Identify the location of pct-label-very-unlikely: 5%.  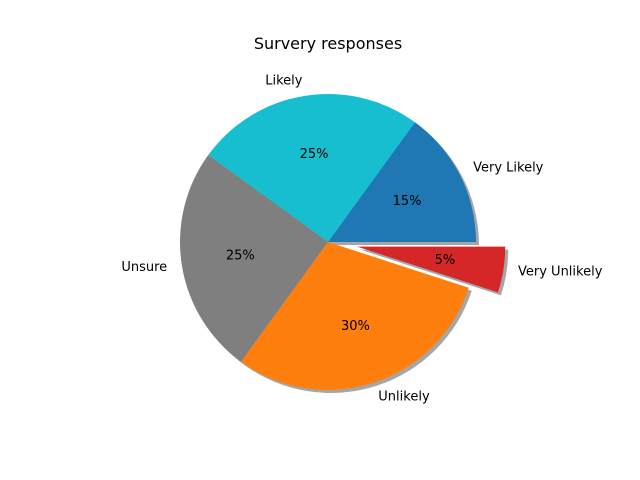
(445, 260).